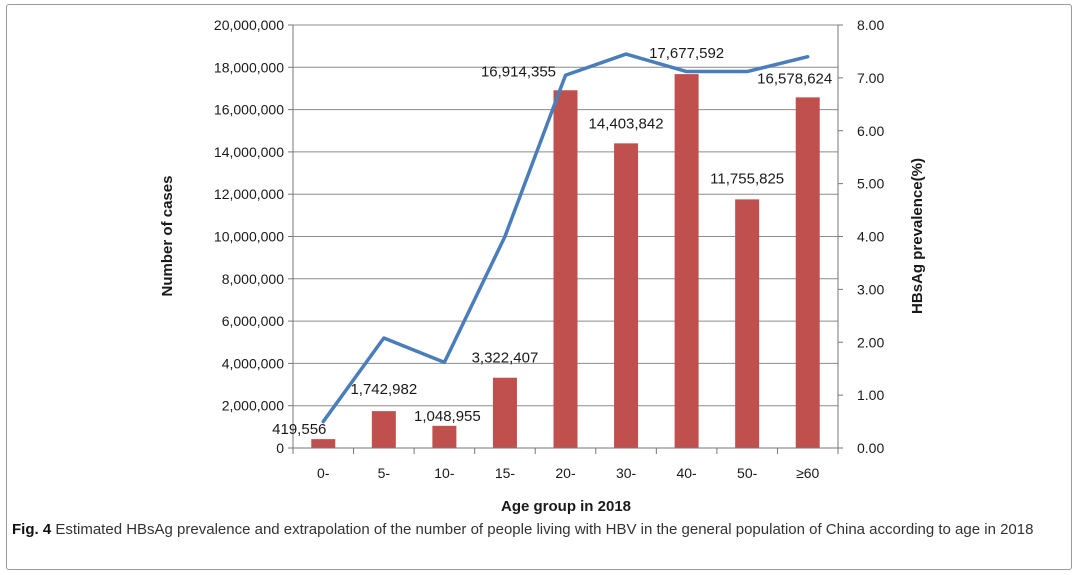 The image size is (1080, 575). Describe the element at coordinates (253, 321) in the screenshot. I see `y-tick-label: 6,000,000` at that location.